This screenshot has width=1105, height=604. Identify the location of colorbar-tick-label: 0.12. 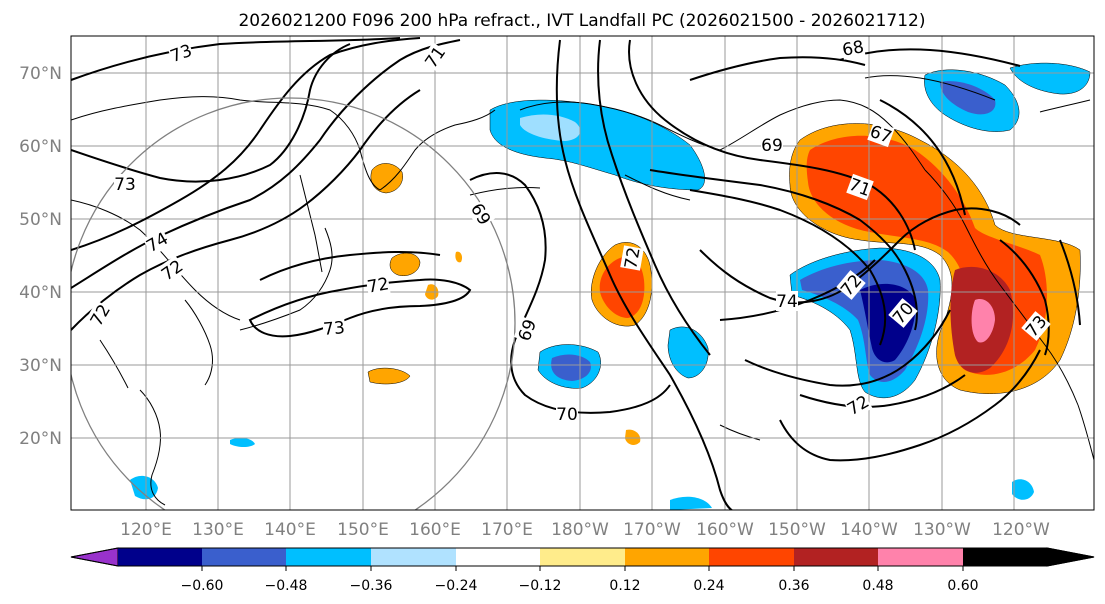
(624, 586).